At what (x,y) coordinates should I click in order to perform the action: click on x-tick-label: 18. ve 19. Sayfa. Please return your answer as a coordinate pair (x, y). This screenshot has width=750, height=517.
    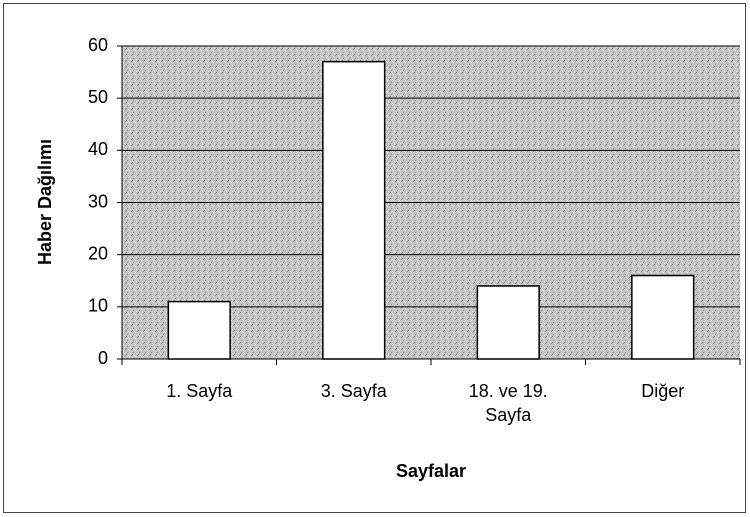
    Looking at the image, I should click on (508, 403).